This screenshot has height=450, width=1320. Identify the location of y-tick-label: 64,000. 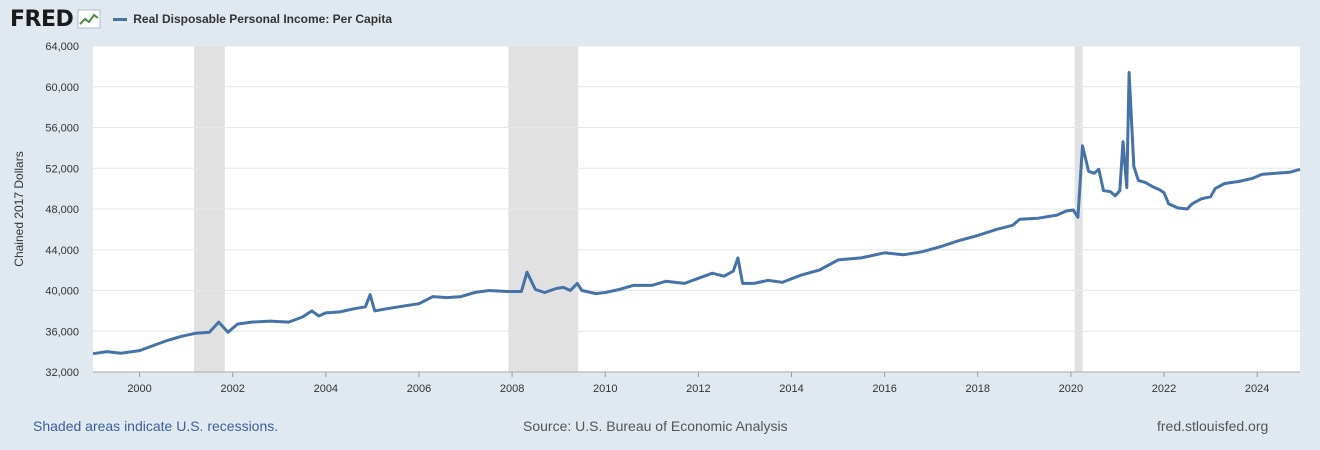
(62, 47).